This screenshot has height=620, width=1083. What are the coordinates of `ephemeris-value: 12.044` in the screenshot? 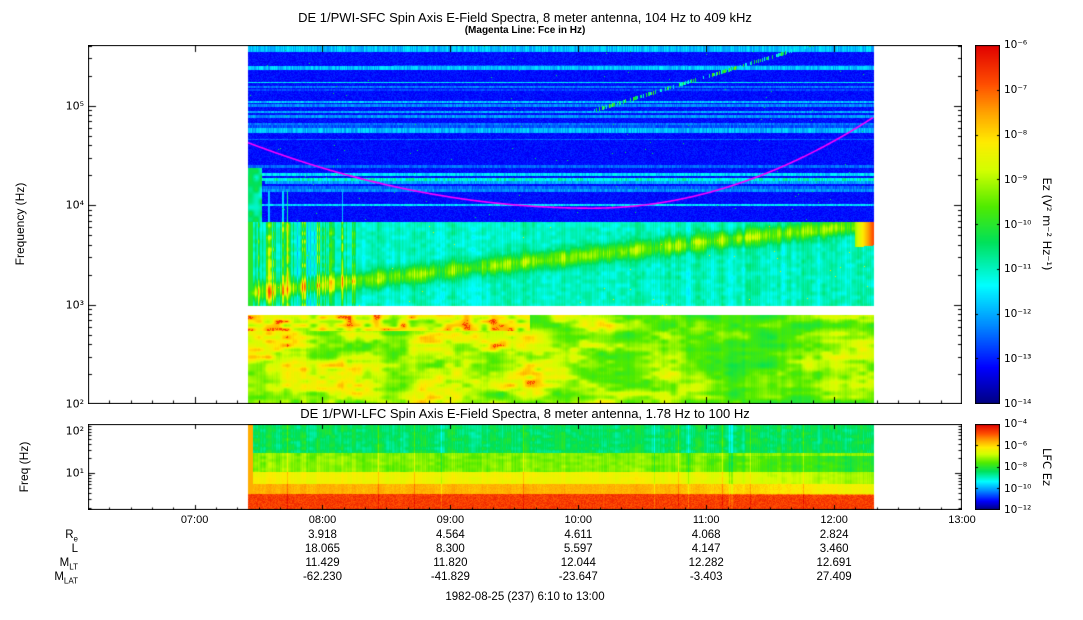 It's located at (578, 563).